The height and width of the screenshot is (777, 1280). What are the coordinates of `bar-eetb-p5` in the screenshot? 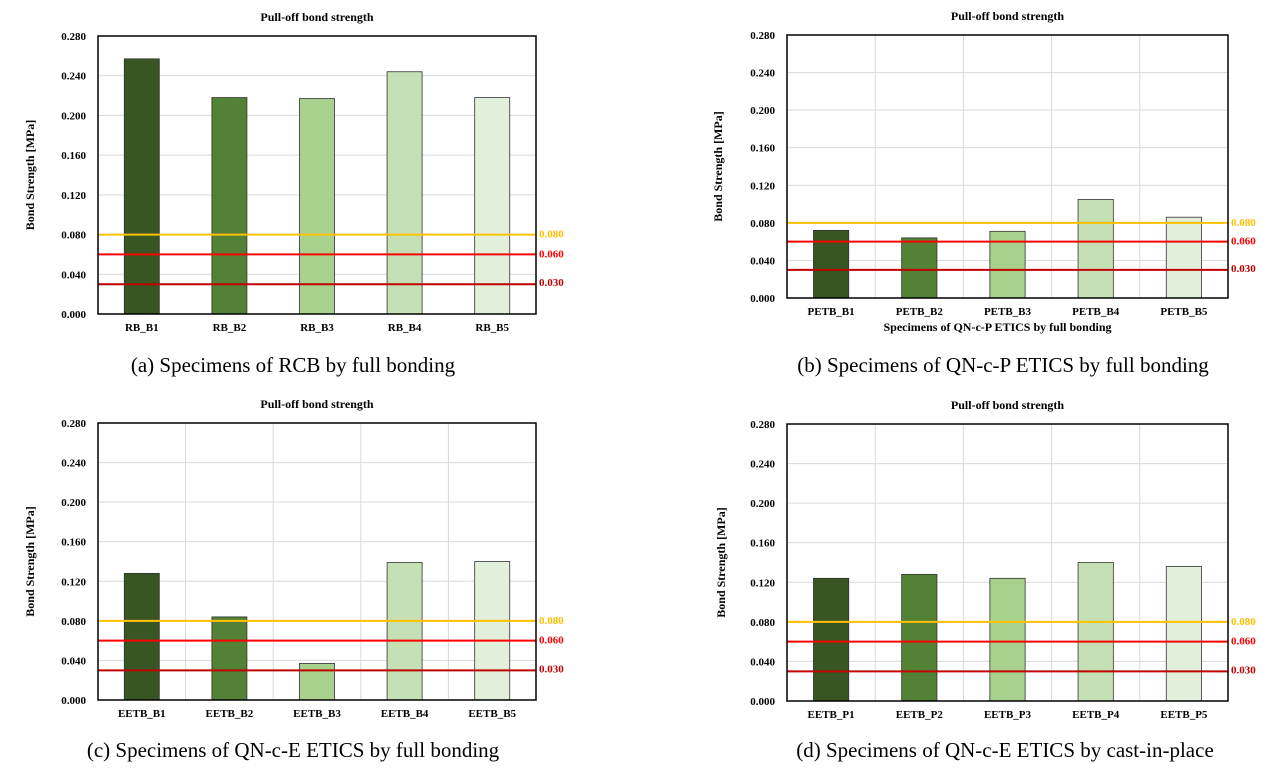 It's located at (1183, 634).